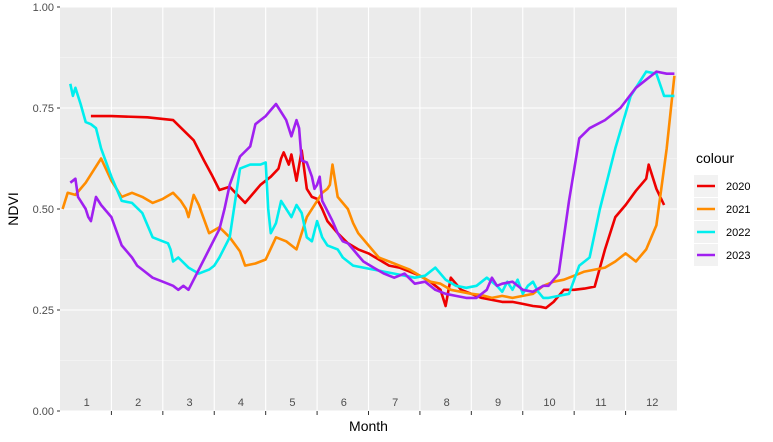 The width and height of the screenshot is (773, 442). What do you see at coordinates (43, 311) in the screenshot?
I see `y-tick-label: 0.25` at bounding box center [43, 311].